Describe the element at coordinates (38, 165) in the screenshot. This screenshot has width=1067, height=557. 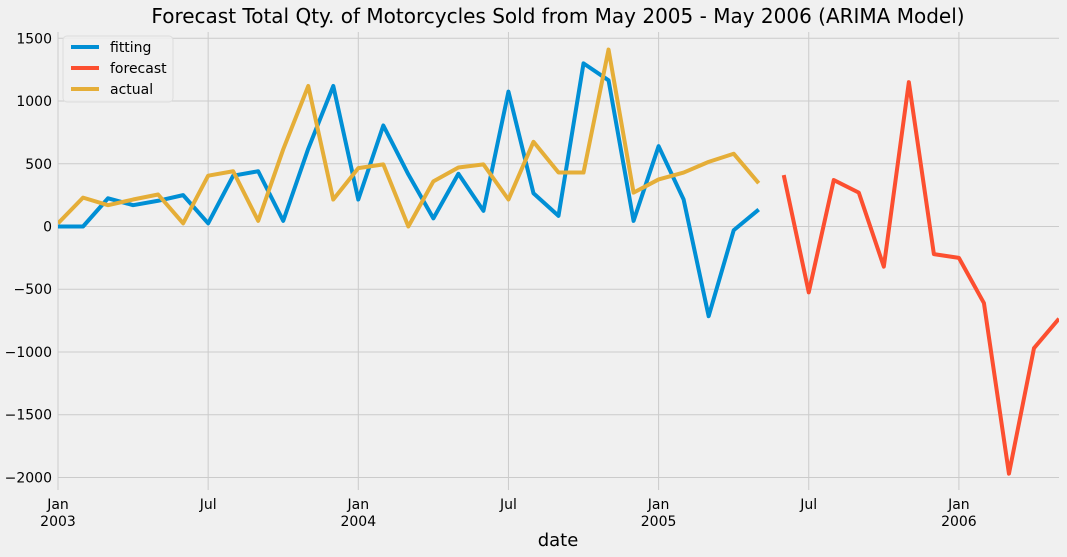
I see `y-tick-label: 500` at that location.